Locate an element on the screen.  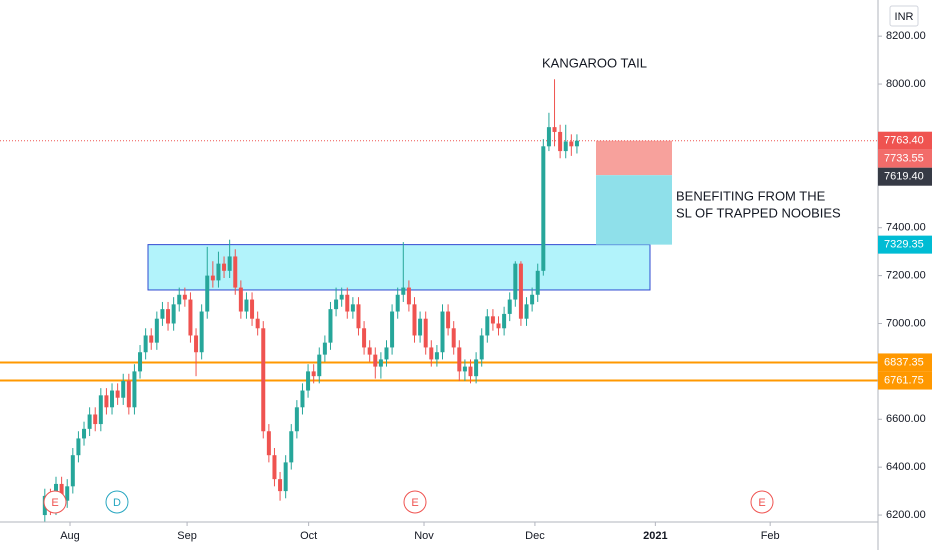
currency-box is located at coordinates (904, 16).